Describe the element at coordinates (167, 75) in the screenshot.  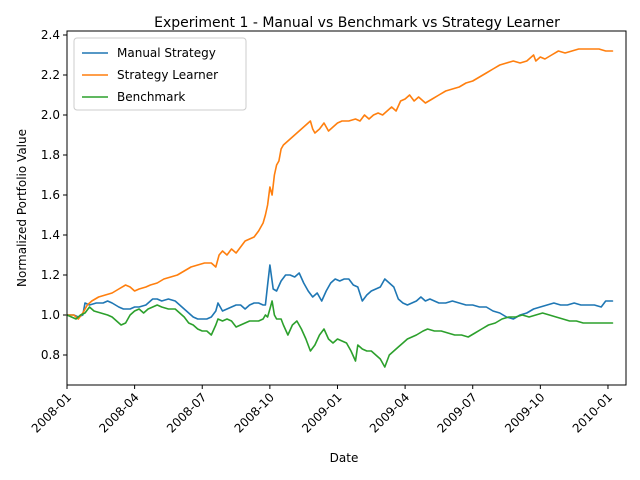
I see `legend-label: Strategy Learner` at that location.